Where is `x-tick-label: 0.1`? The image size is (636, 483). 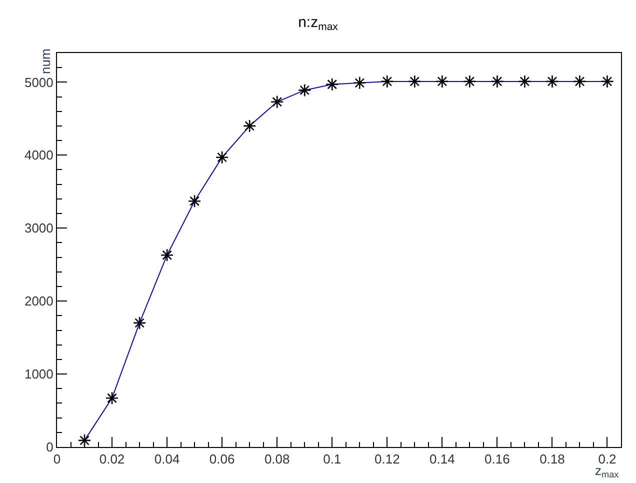
x-tick-label: 0.1 is located at coordinates (332, 459).